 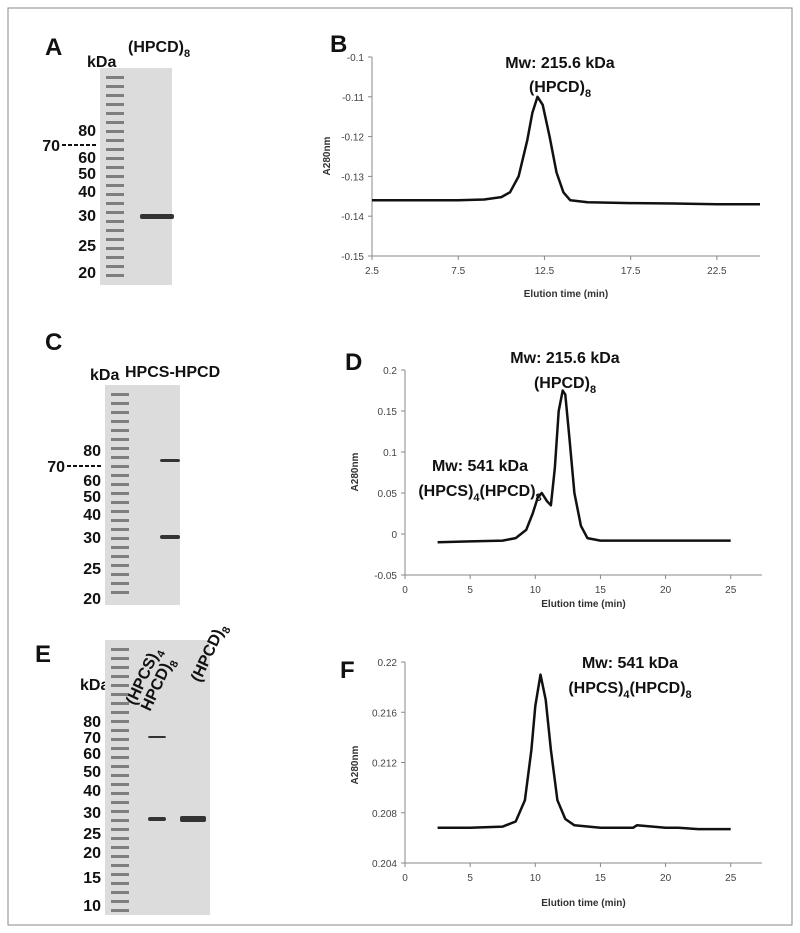 What do you see at coordinates (388, 412) in the screenshot?
I see `y-tick-label: 0.15` at bounding box center [388, 412].